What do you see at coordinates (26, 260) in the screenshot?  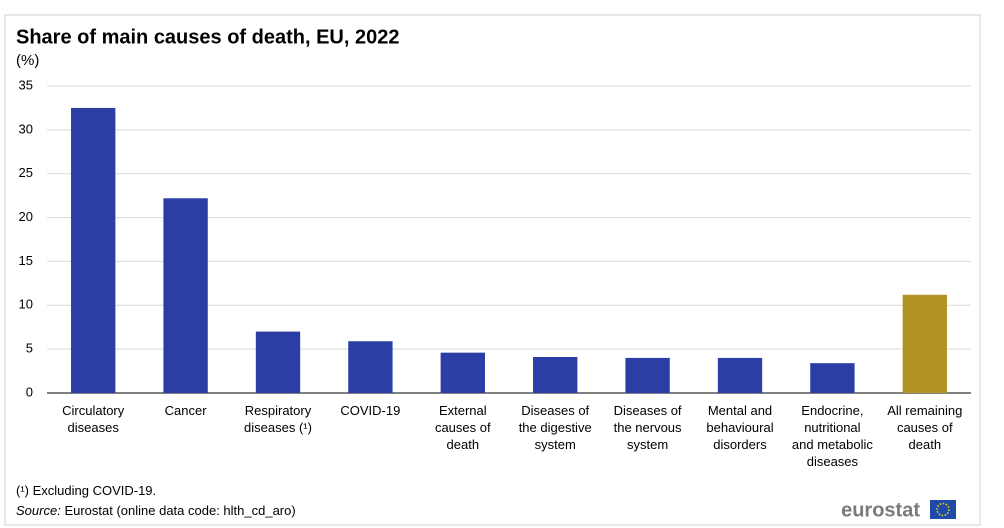 I see `y-tick-label: 15` at bounding box center [26, 260].